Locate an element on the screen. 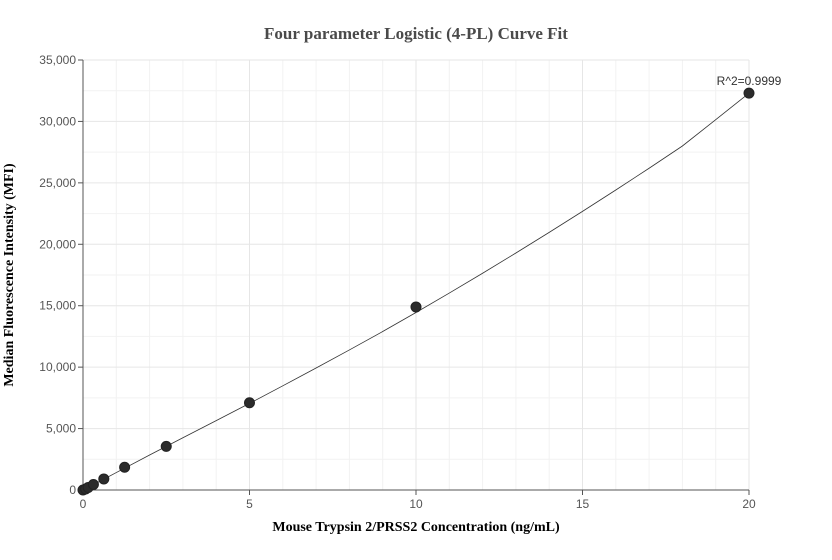  chart-title: Four parameter Logistic (4-PL) Curve Fit is located at coordinates (416, 33).